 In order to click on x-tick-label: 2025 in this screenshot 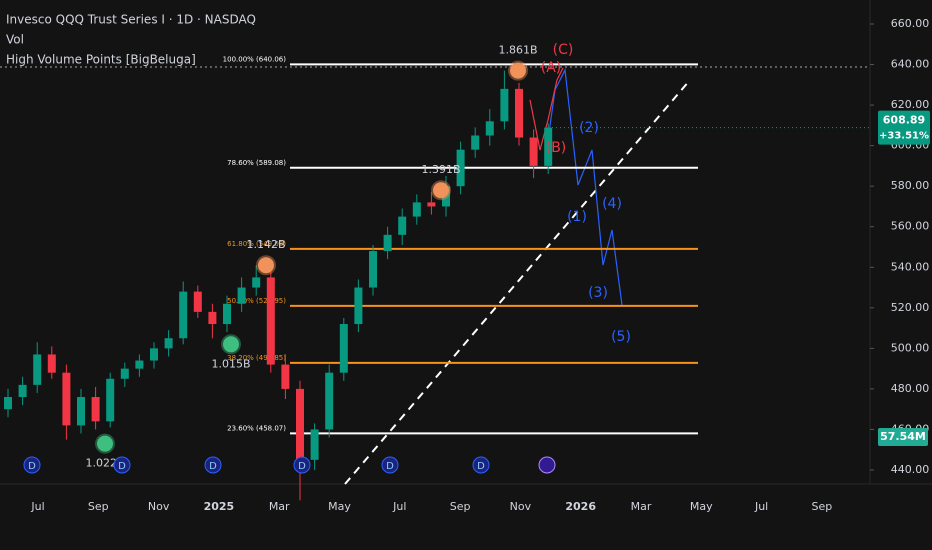, I will do `click(219, 506)`.